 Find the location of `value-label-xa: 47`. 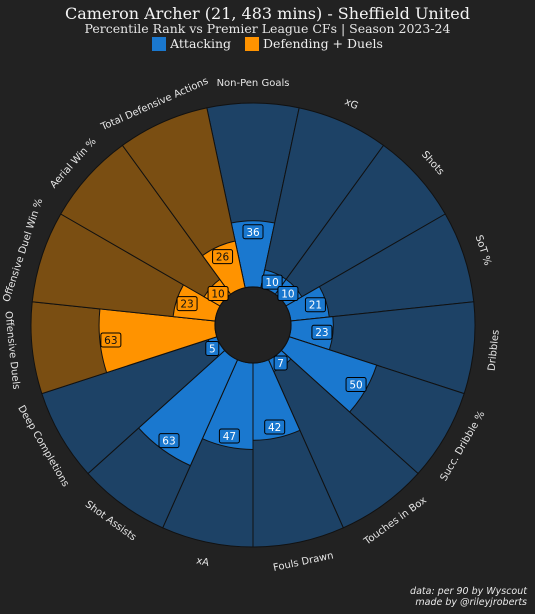

value-label-xa: 47 is located at coordinates (229, 437).